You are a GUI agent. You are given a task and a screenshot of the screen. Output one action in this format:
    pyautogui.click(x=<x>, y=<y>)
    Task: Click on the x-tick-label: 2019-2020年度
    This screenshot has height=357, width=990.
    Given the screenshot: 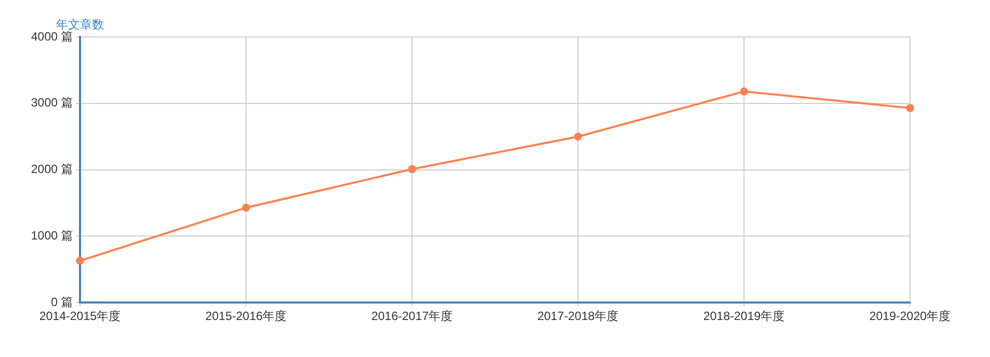 What is the action you would take?
    pyautogui.click(x=910, y=316)
    